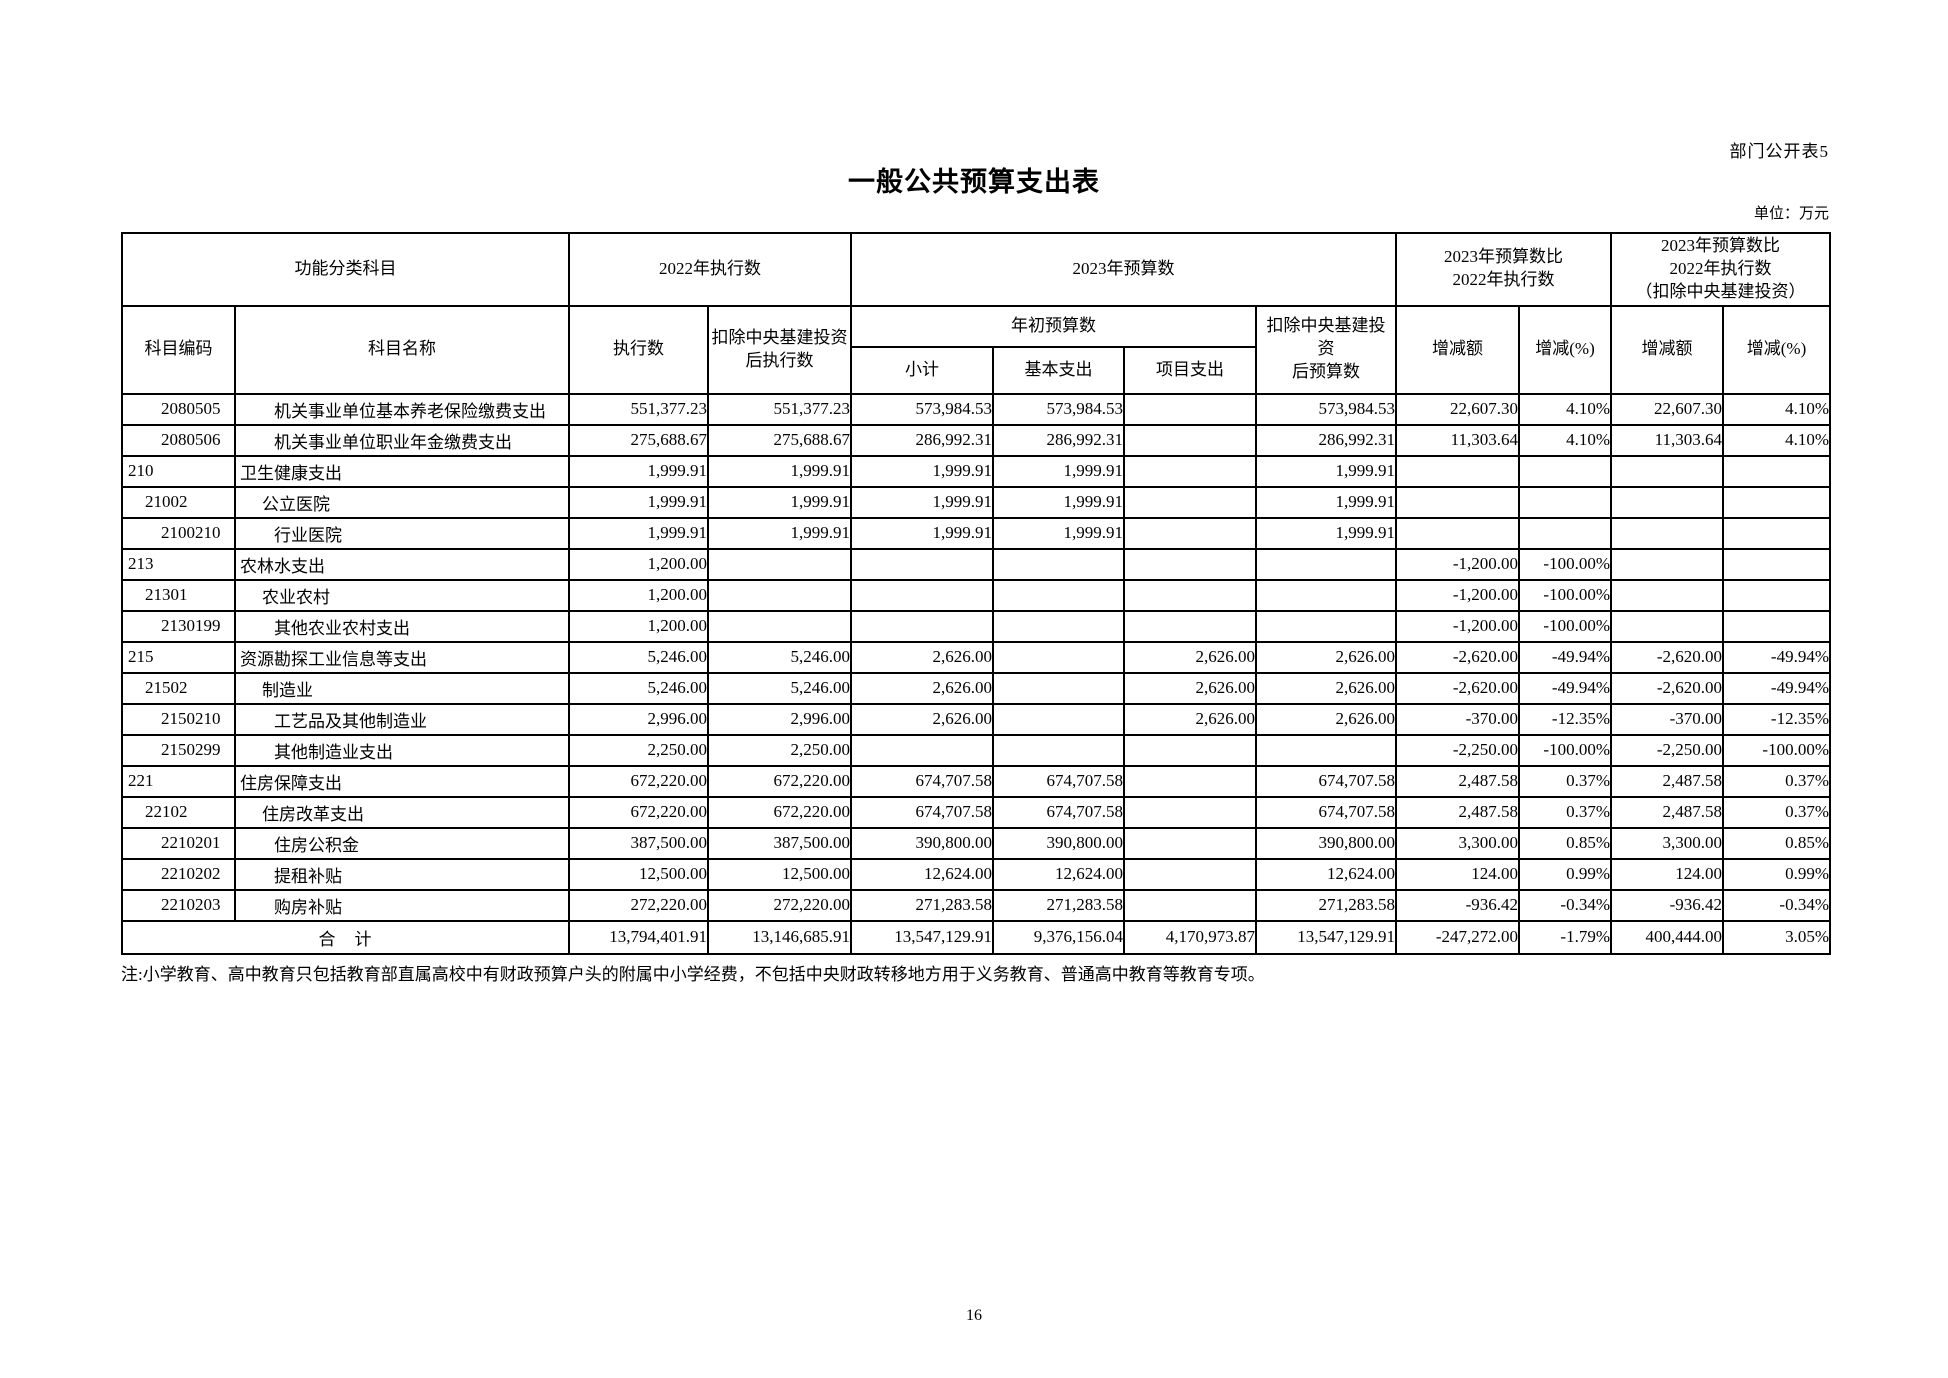 This screenshot has height=1378, width=1948. Describe the element at coordinates (402, 781) in the screenshot. I see `name-cell: 住房保障支出` at that location.